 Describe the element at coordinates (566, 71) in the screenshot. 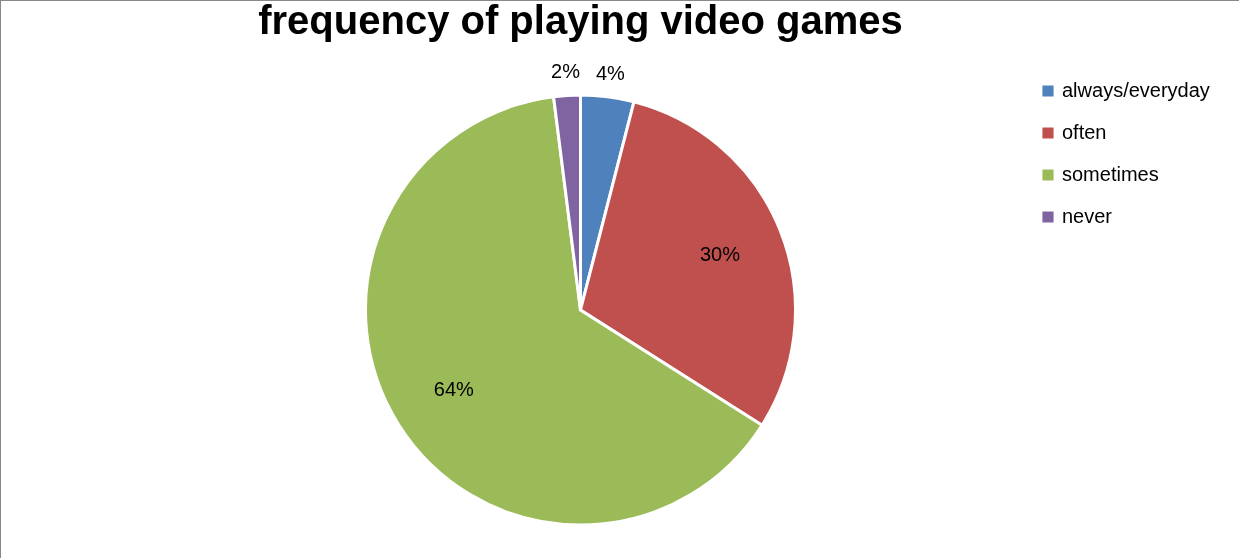

I see `data-label: 2%` at that location.